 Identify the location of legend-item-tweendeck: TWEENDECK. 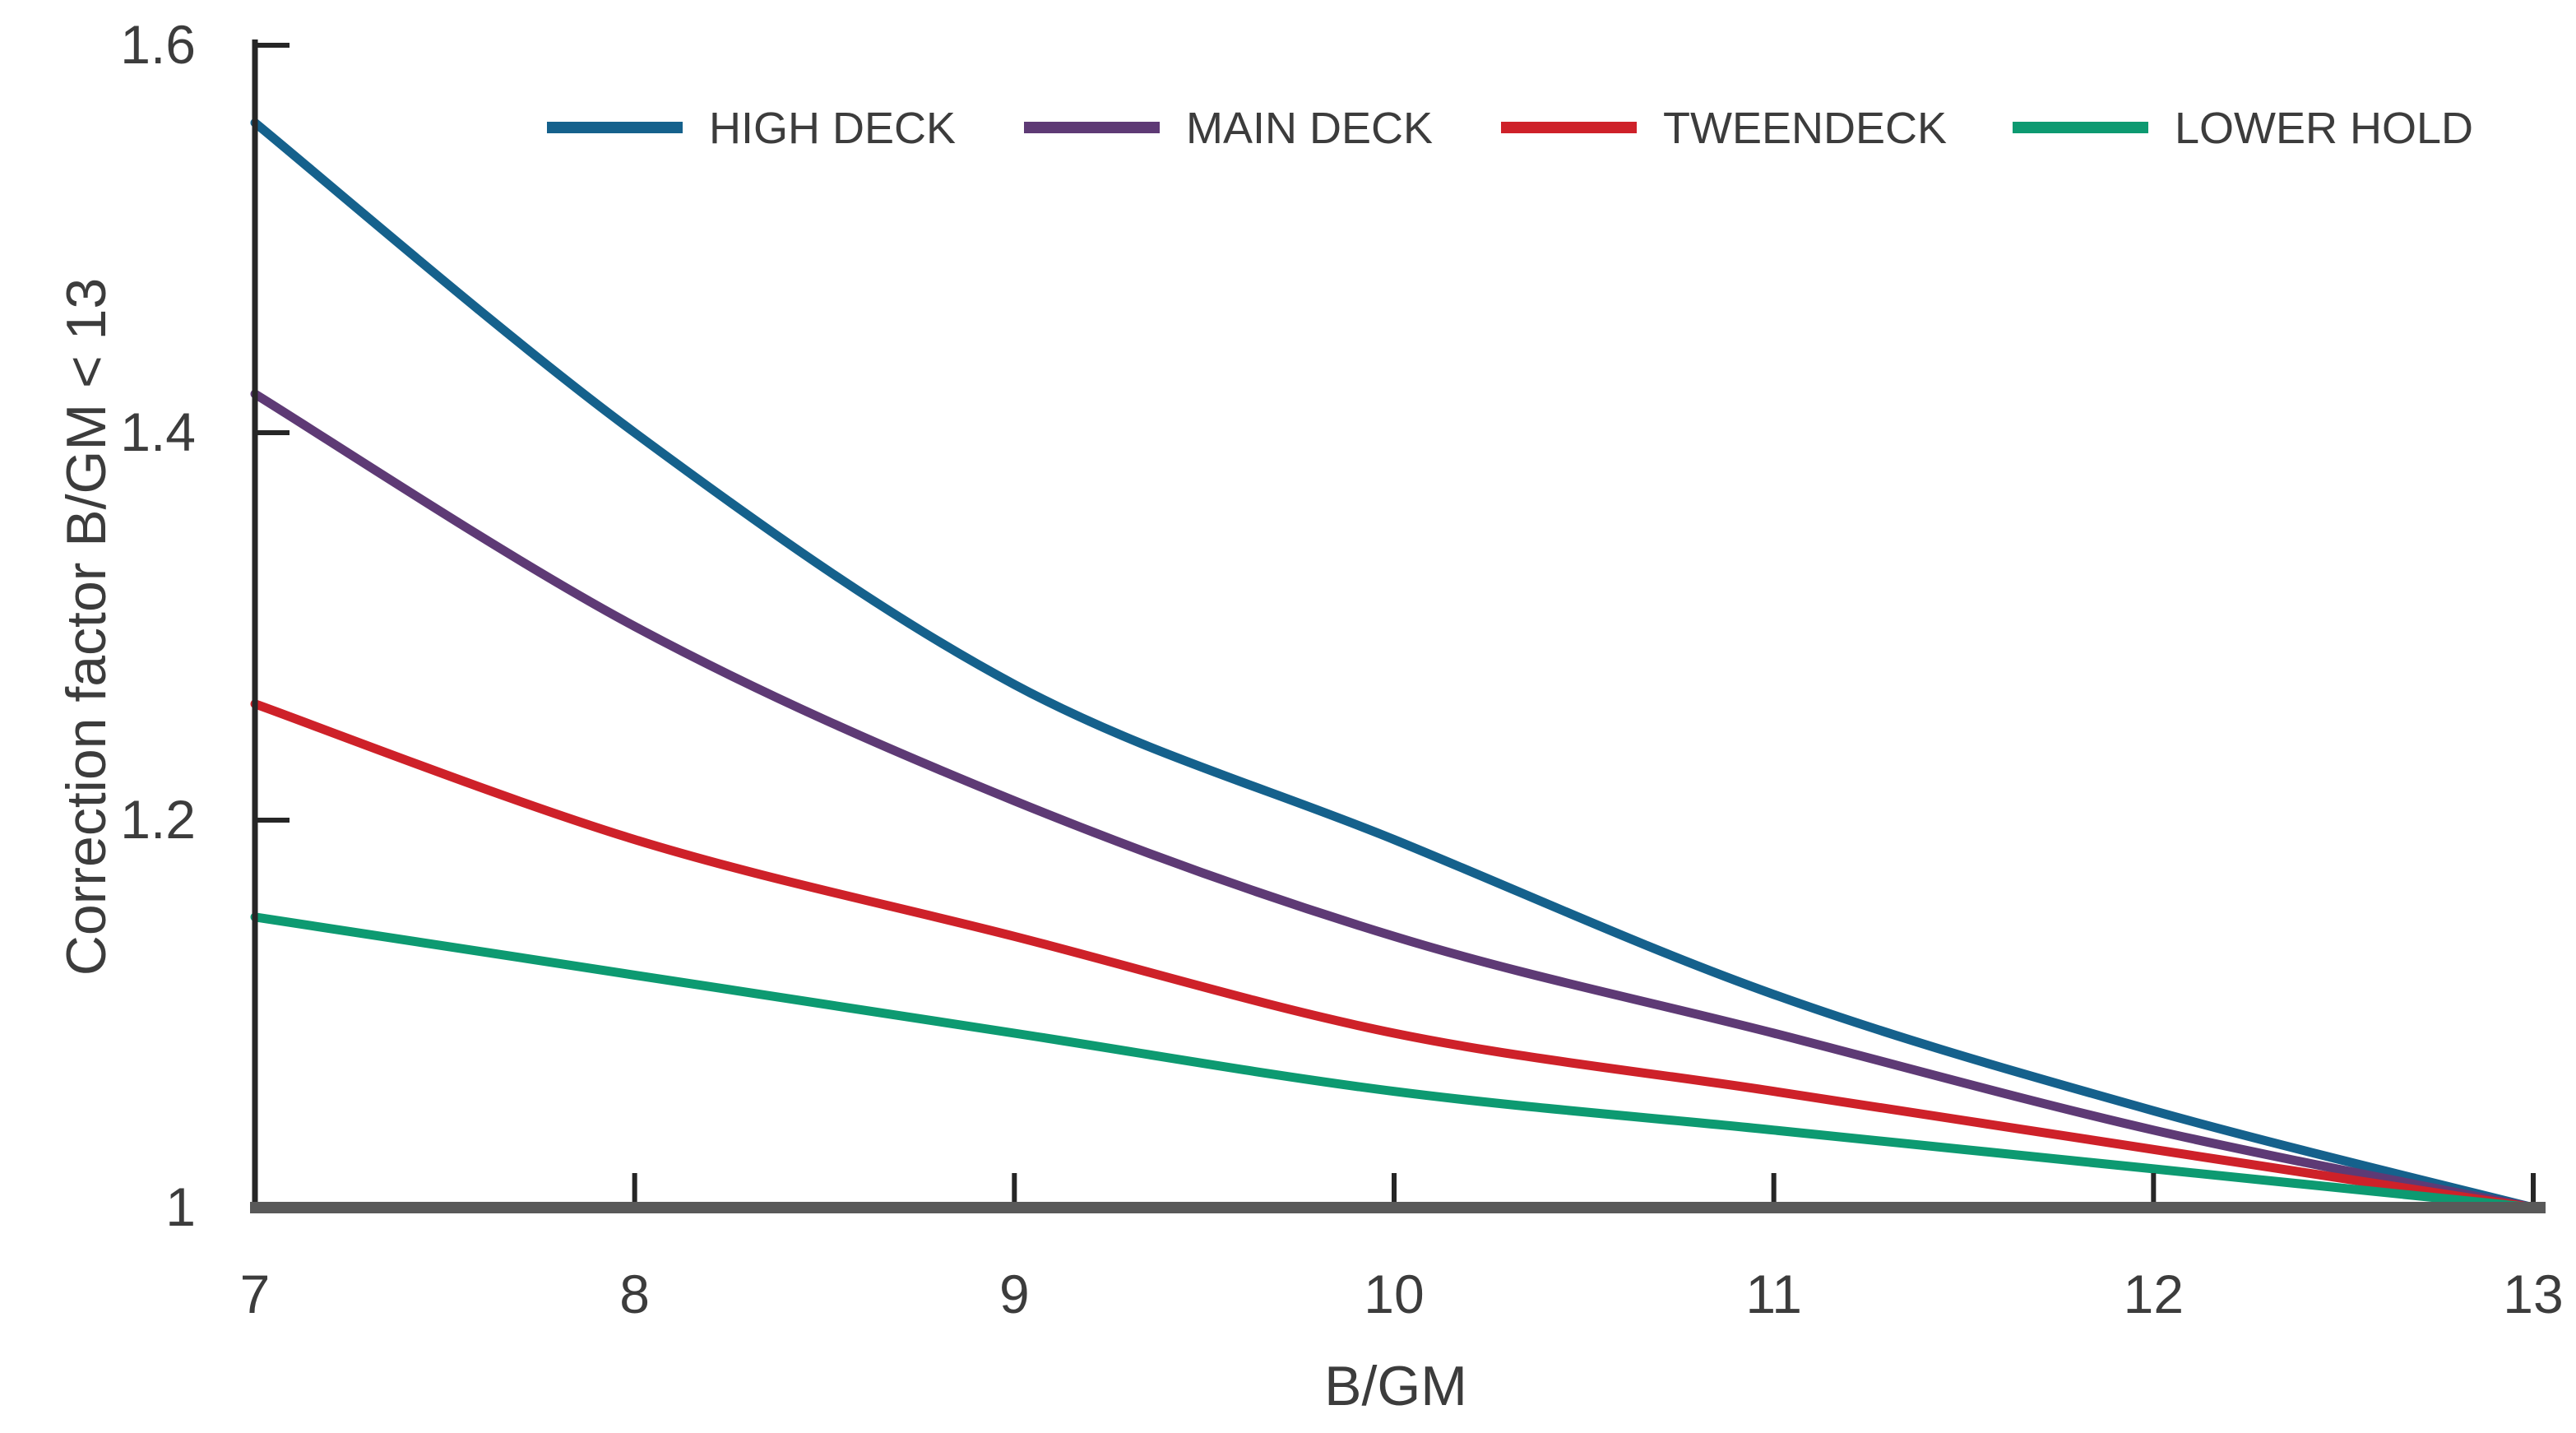
(1724, 128).